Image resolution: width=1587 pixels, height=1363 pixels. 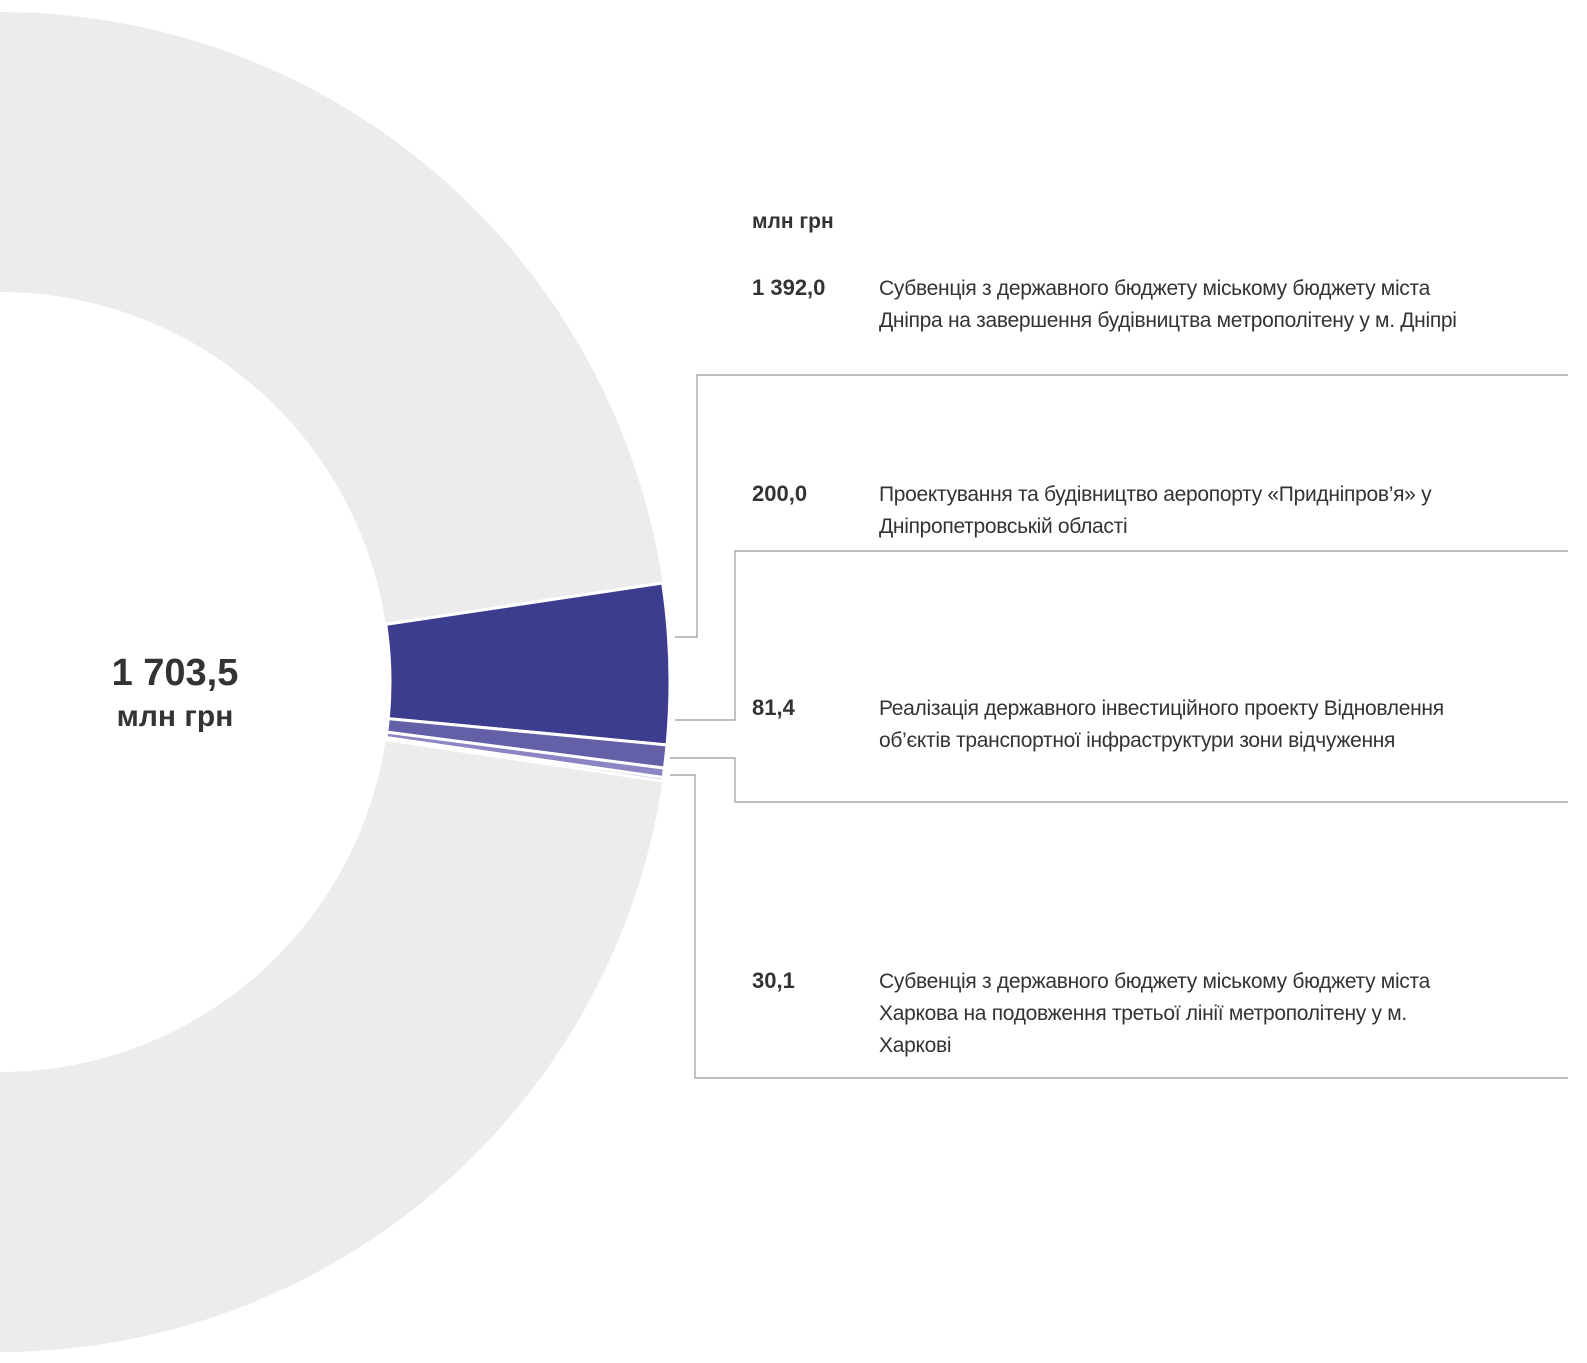 What do you see at coordinates (780, 493) in the screenshot?
I see `value-label: 200,0` at bounding box center [780, 493].